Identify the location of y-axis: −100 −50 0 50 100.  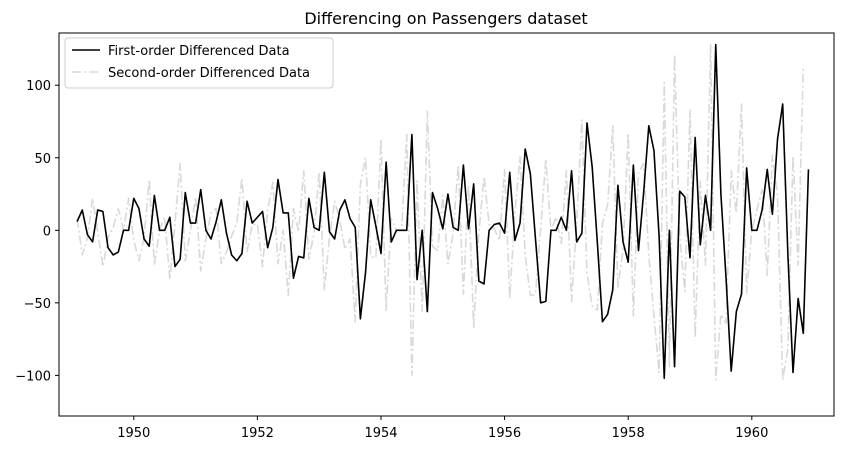
(37, 231).